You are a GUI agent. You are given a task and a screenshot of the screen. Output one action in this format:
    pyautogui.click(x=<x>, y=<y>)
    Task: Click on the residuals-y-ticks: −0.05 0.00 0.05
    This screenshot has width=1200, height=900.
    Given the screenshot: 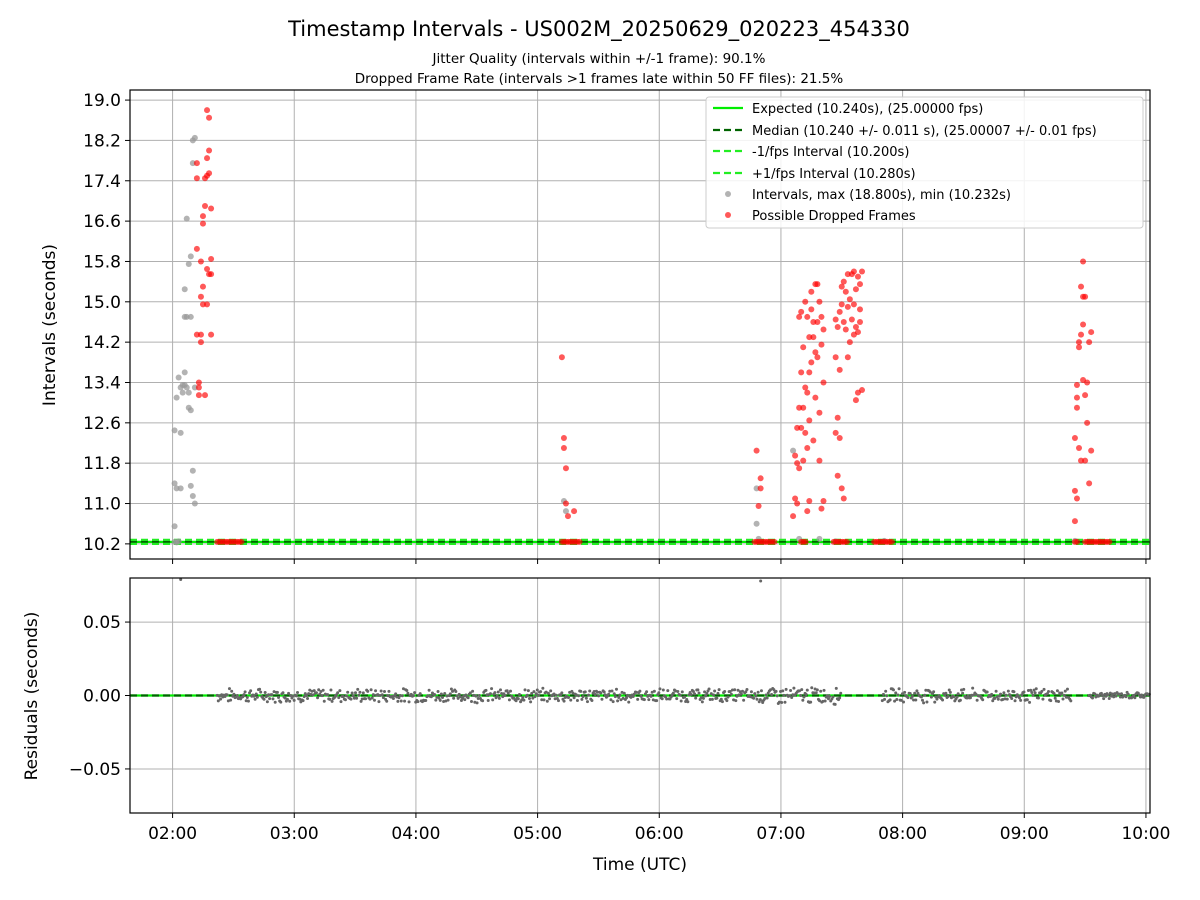 What is the action you would take?
    pyautogui.click(x=99, y=696)
    